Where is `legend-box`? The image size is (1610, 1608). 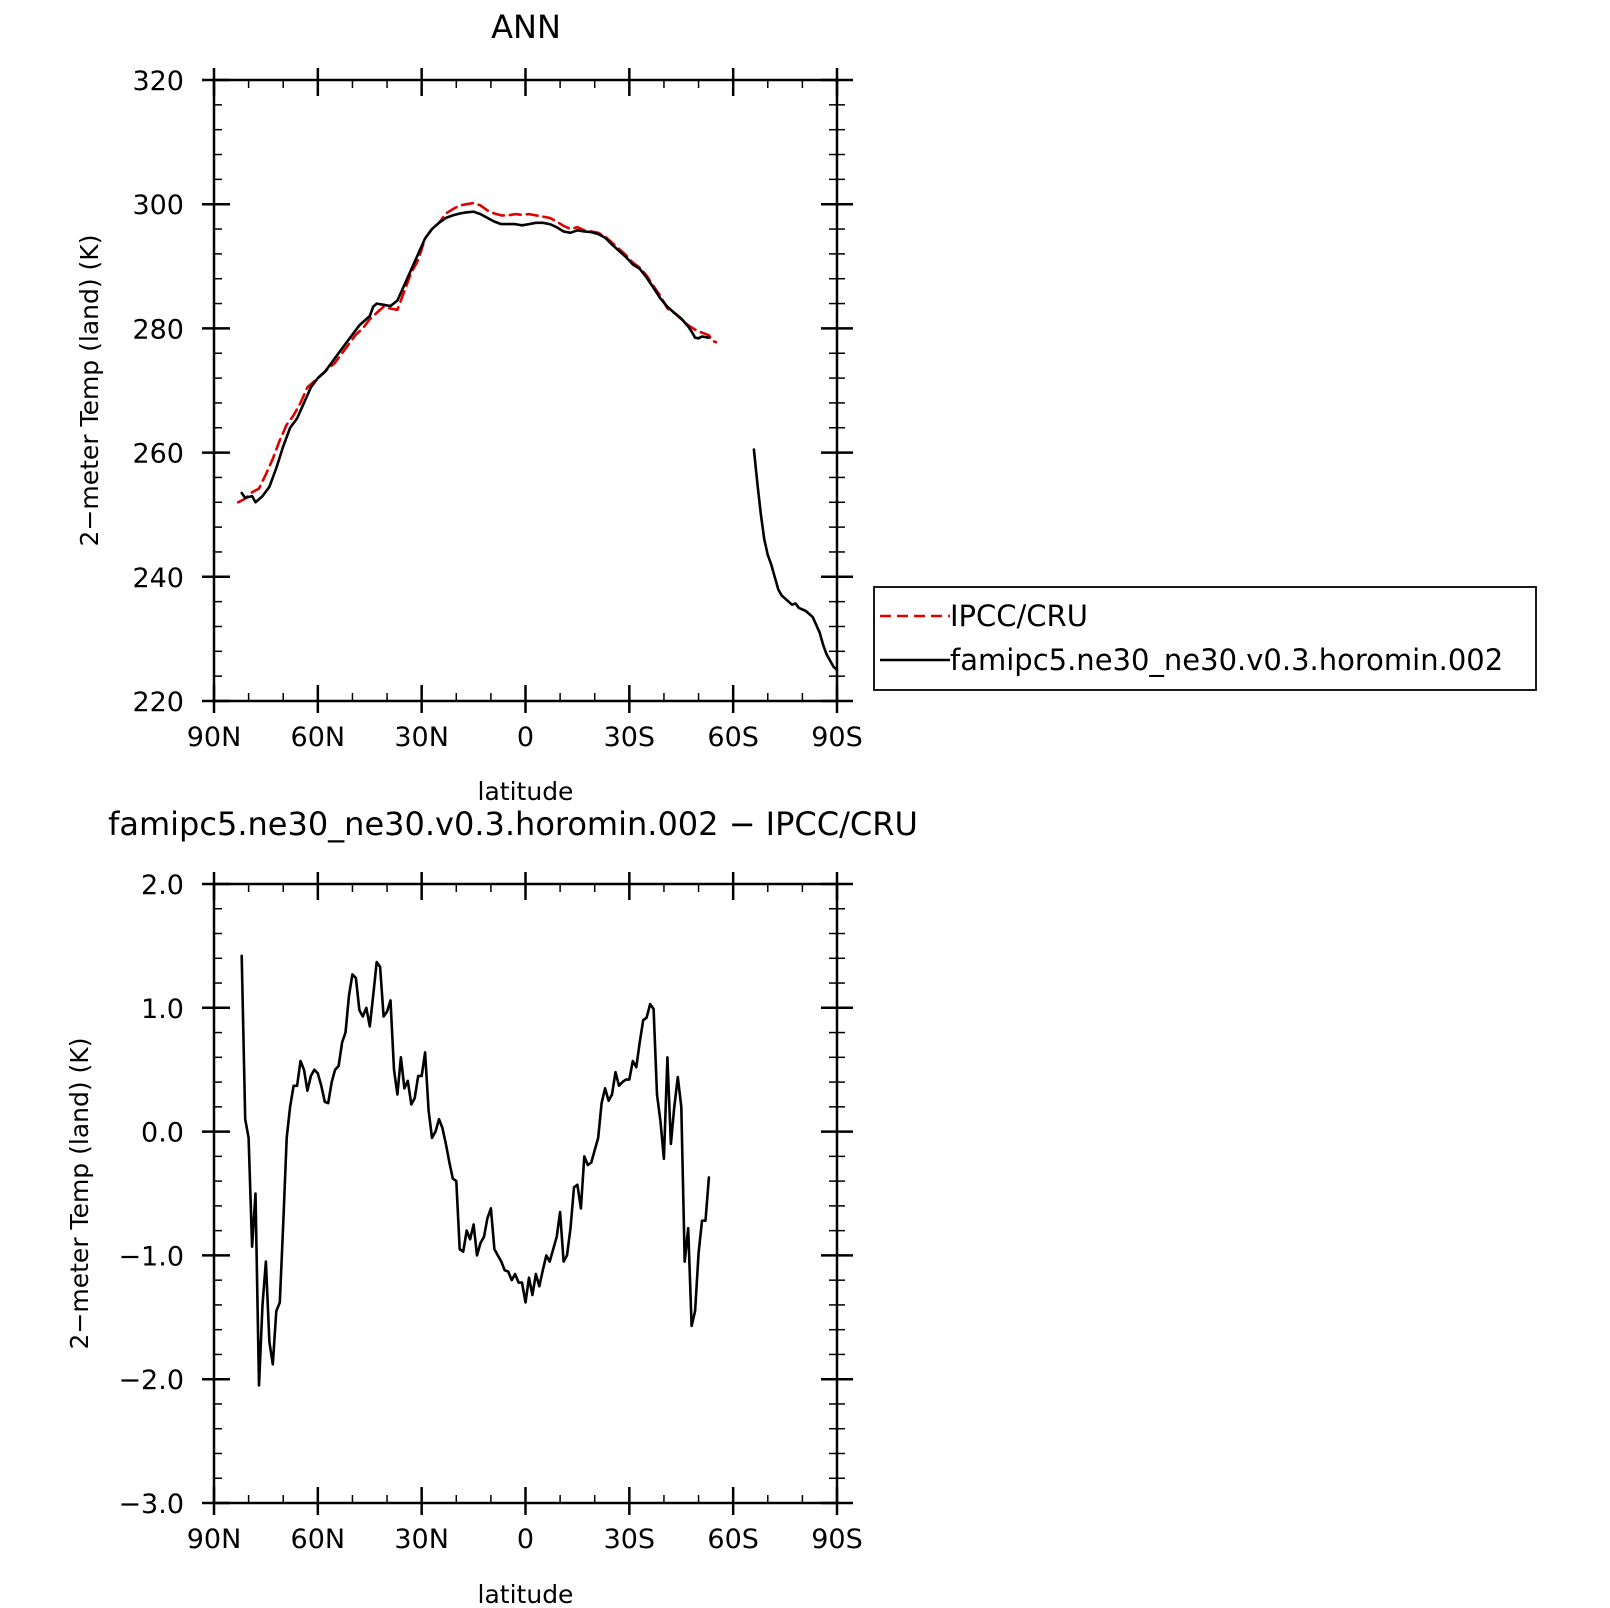 legend-box is located at coordinates (1205, 638).